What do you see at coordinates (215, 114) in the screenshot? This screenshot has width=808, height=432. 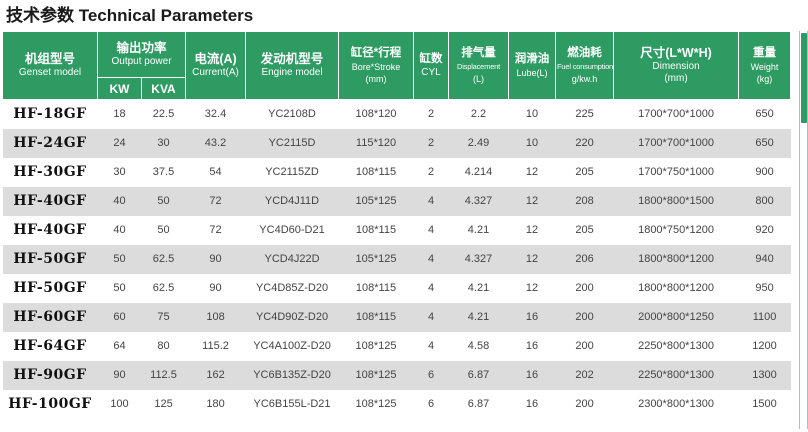 I see `table-cell: 32.4` at bounding box center [215, 114].